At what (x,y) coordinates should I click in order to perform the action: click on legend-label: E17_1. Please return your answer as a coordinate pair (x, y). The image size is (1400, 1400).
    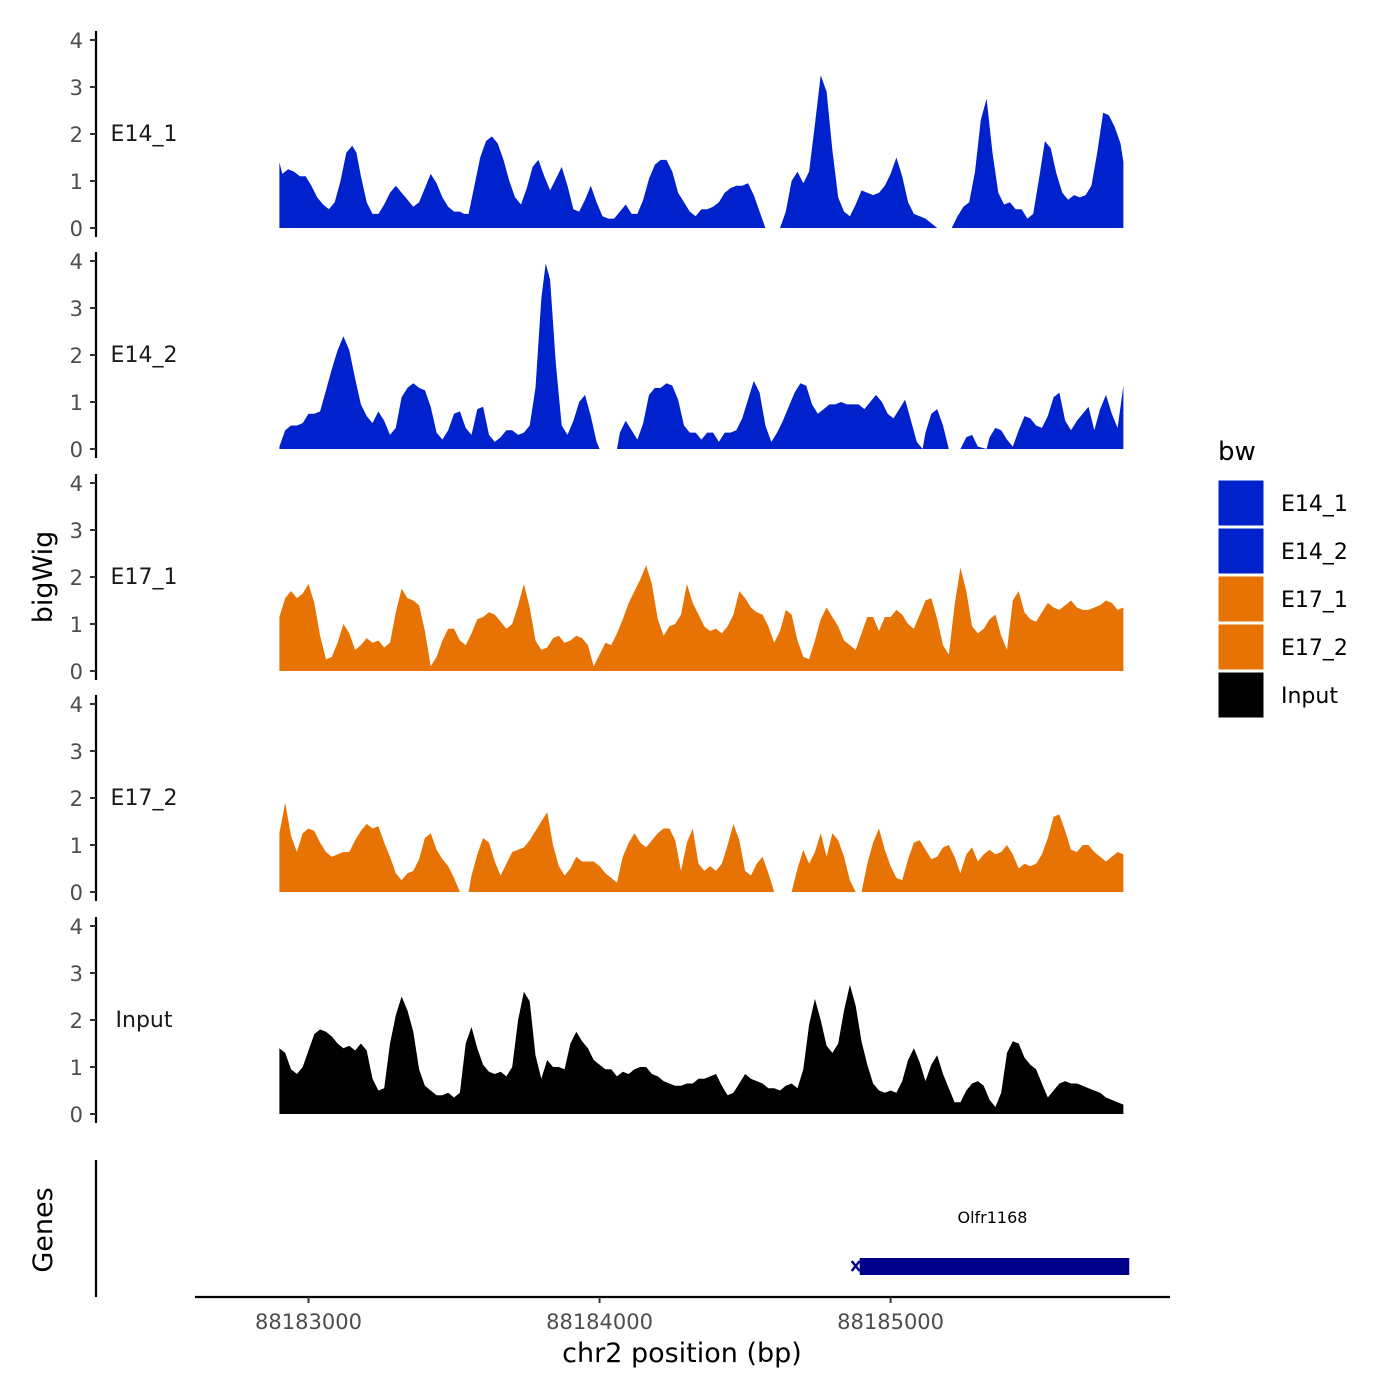
    Looking at the image, I should click on (1314, 600).